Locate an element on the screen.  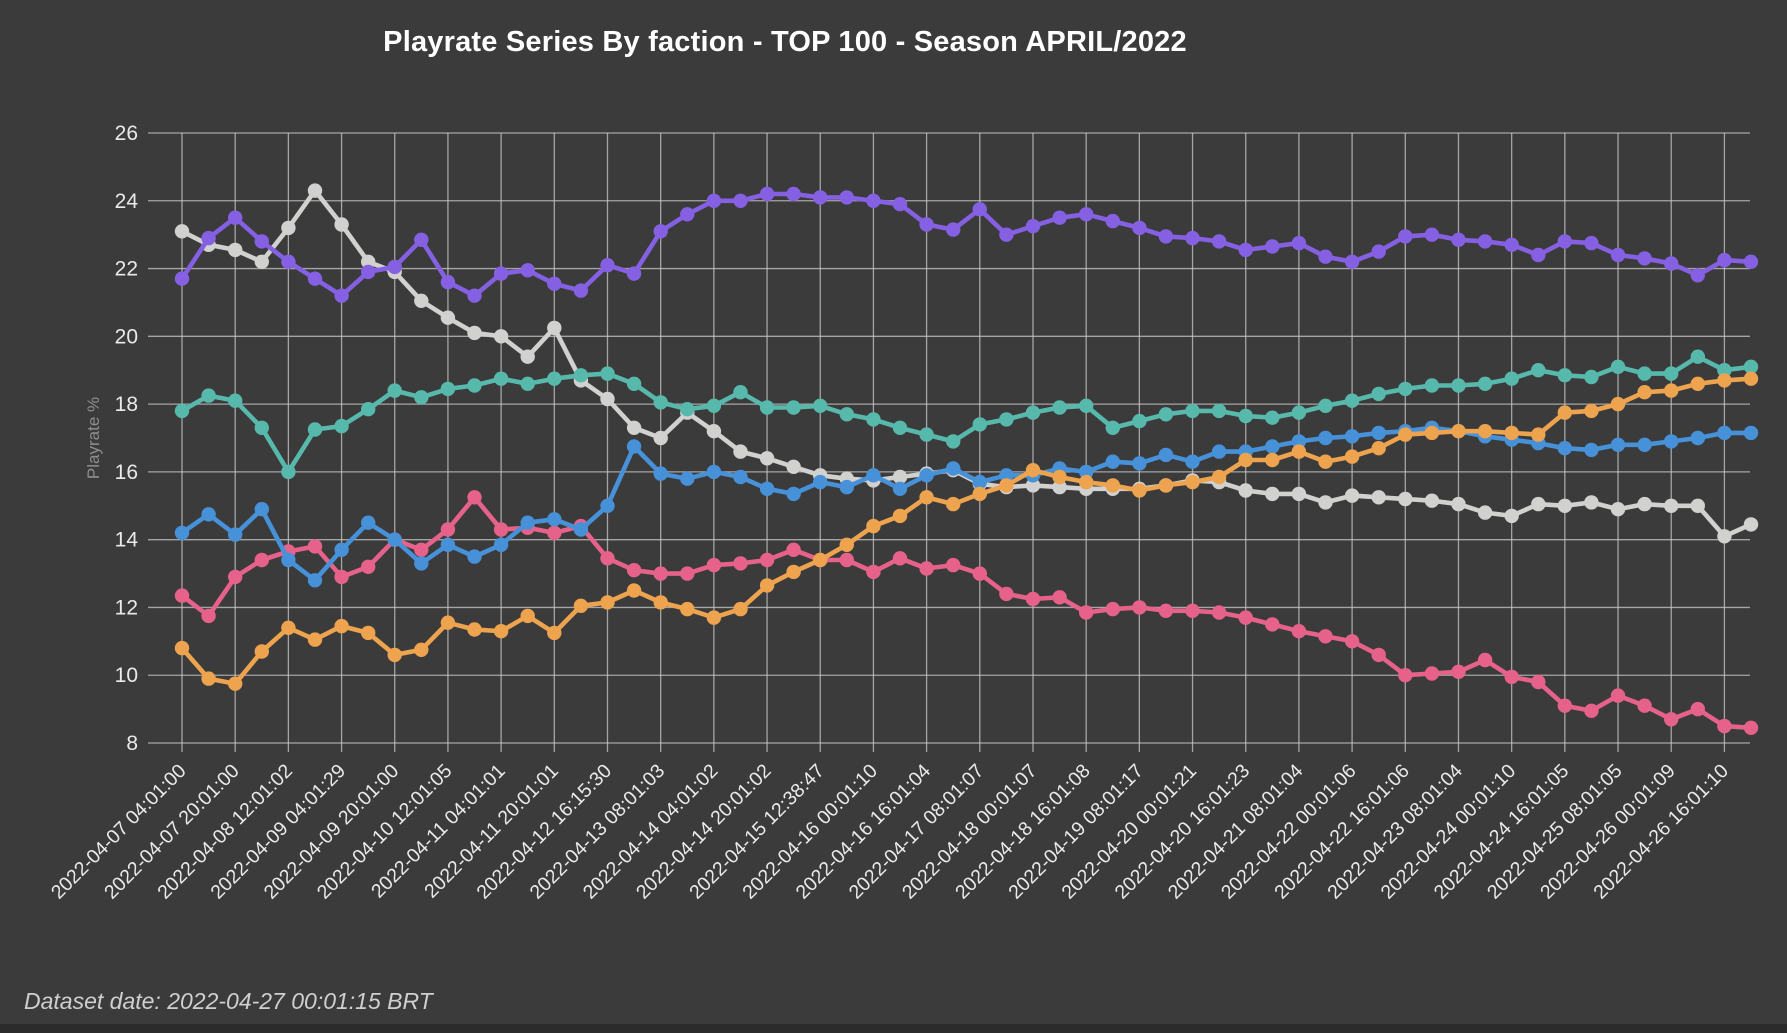
window-bottom-edge is located at coordinates (893, 1028).